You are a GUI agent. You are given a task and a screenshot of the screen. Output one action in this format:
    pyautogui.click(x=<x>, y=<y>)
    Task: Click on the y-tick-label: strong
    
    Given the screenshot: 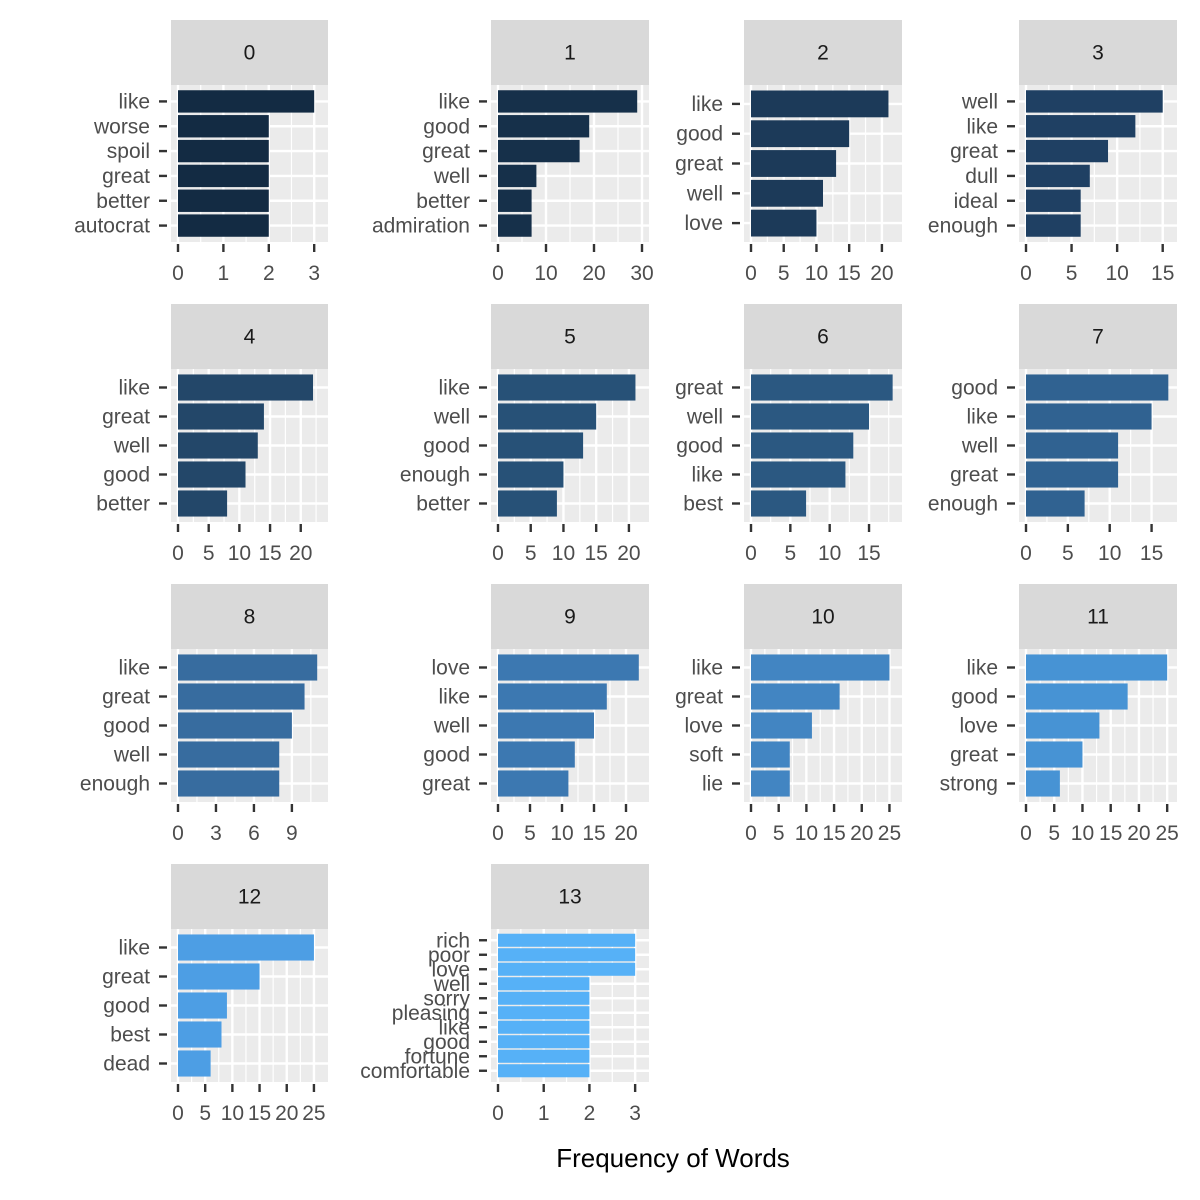 What is the action you would take?
    pyautogui.click(x=969, y=784)
    